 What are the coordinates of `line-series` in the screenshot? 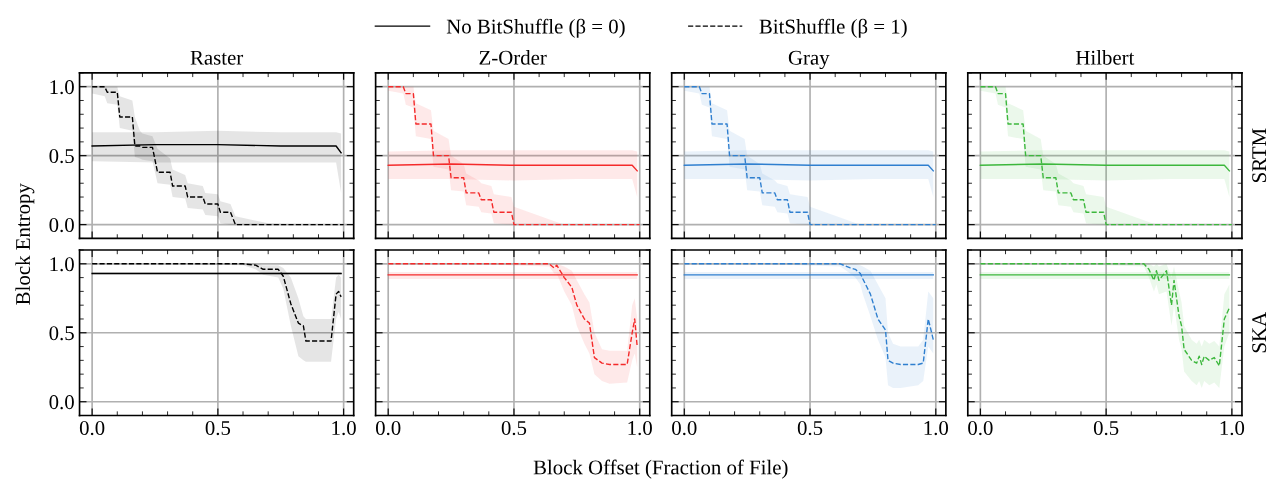 It's located at (216, 302).